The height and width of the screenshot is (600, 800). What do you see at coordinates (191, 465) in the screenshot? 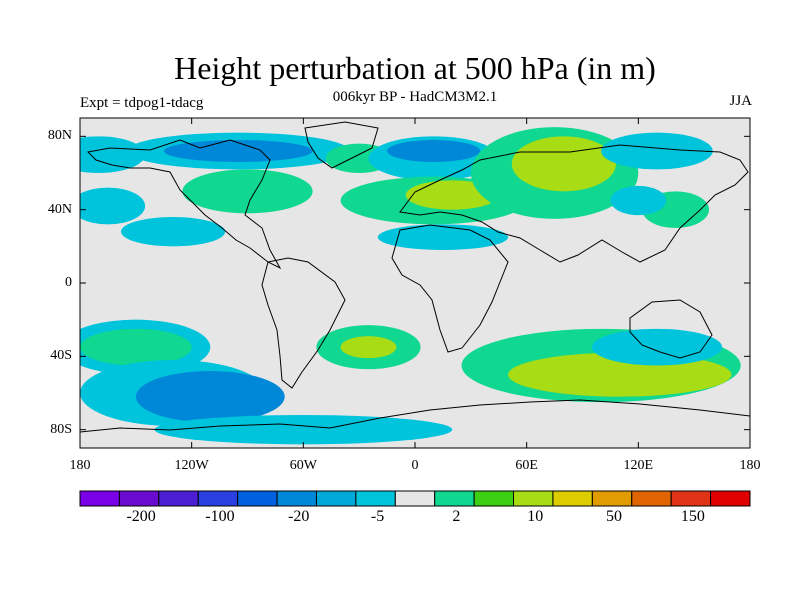
I see `lon-label-1: 120W` at bounding box center [191, 465].